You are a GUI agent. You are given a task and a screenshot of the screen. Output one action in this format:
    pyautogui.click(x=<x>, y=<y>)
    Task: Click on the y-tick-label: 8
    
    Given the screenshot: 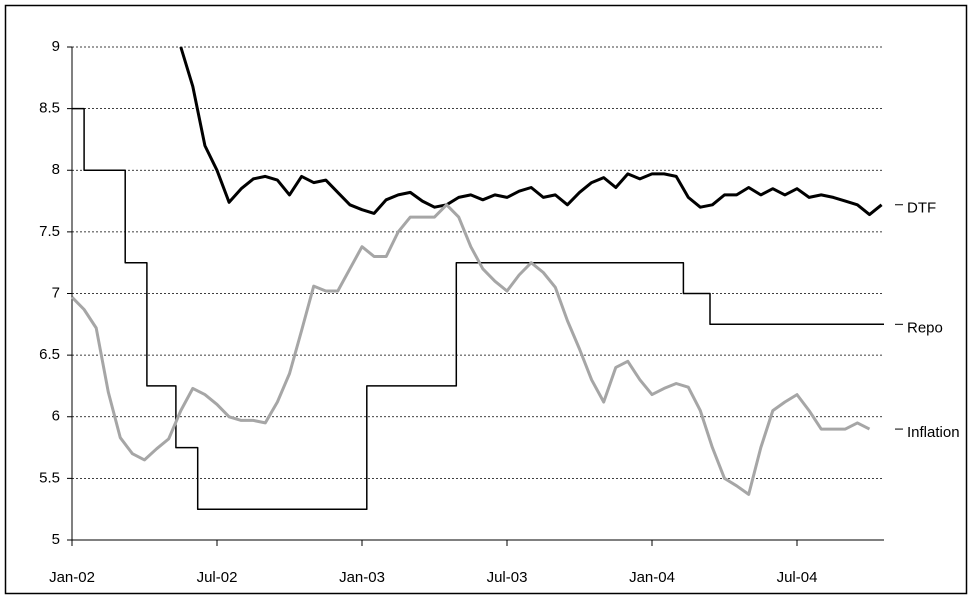 What is the action you would take?
    pyautogui.click(x=56, y=169)
    